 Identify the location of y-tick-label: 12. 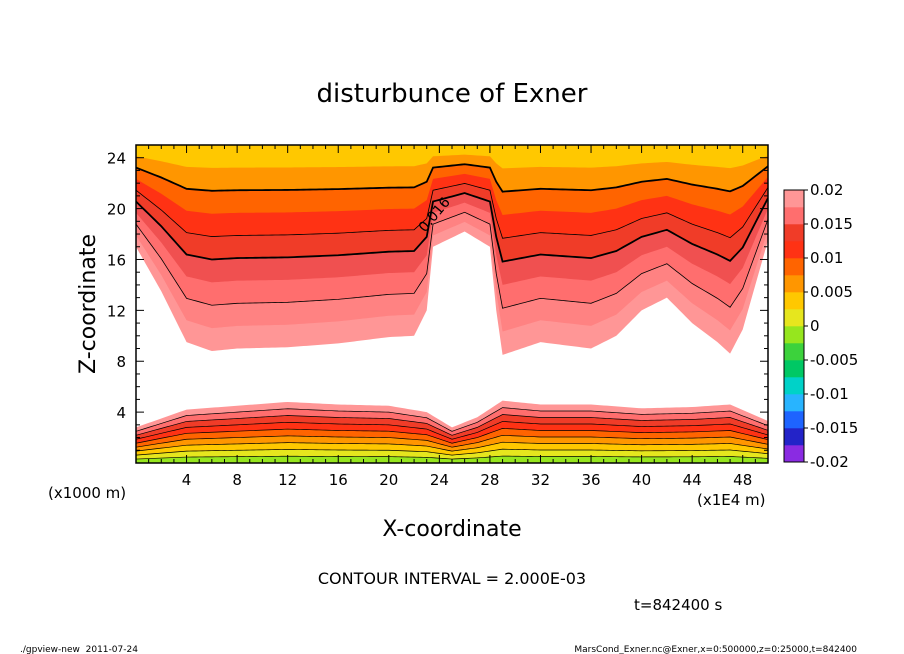
(116, 311).